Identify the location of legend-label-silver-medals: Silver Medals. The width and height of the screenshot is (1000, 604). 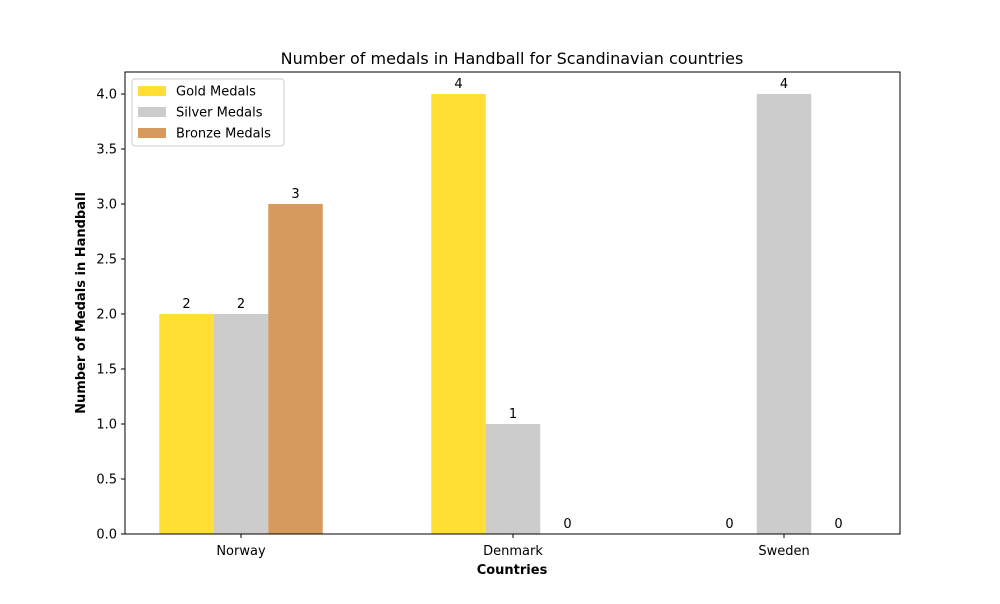
(219, 113).